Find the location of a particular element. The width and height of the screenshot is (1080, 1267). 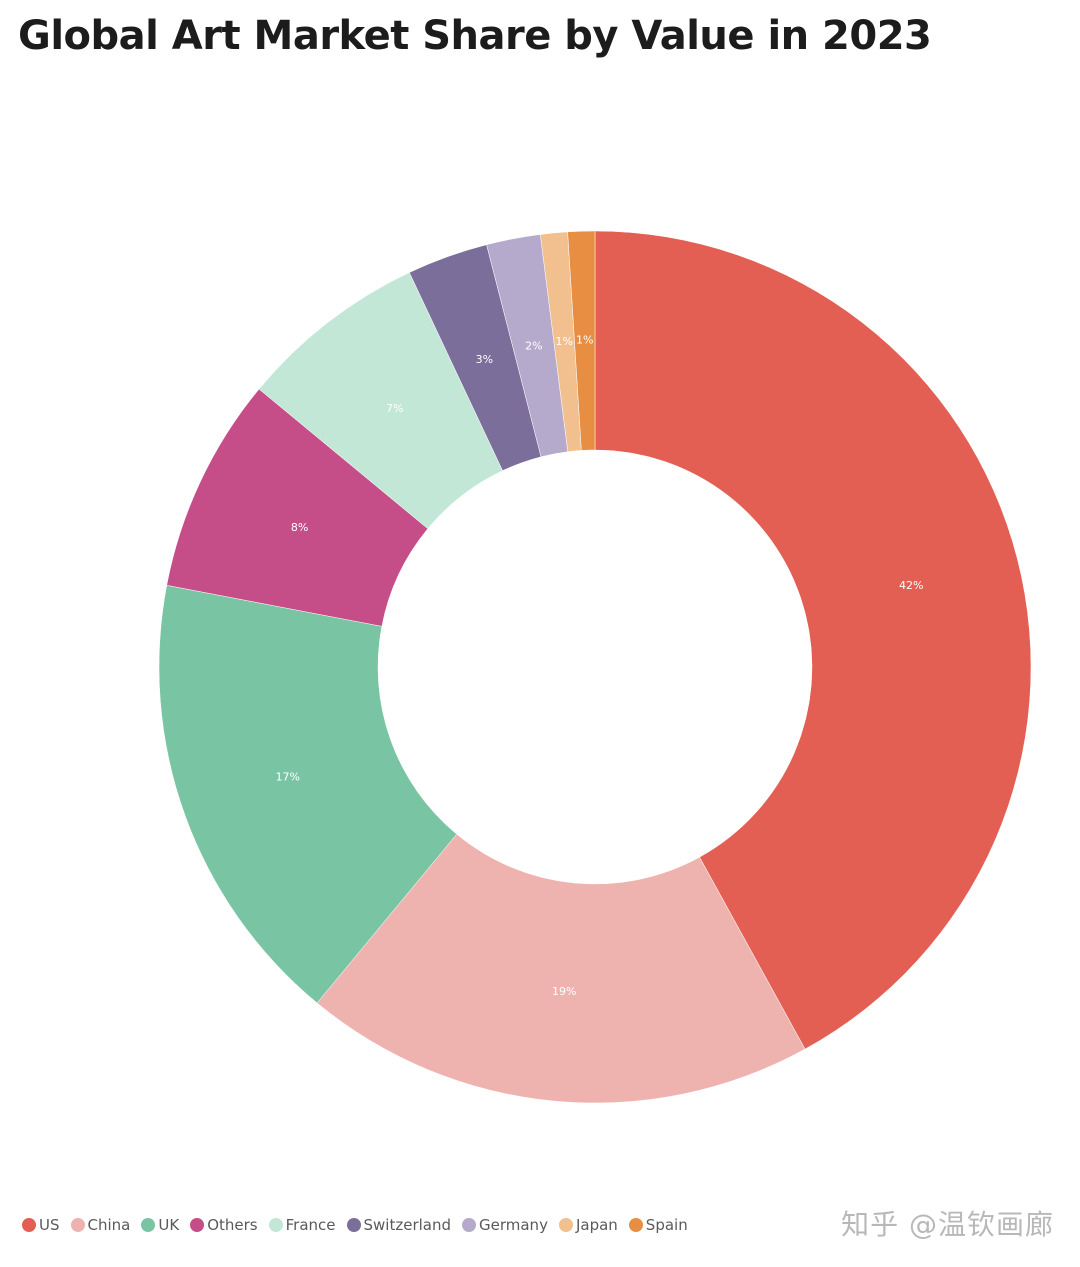

slice-label-others: 8% is located at coordinates (299, 527).